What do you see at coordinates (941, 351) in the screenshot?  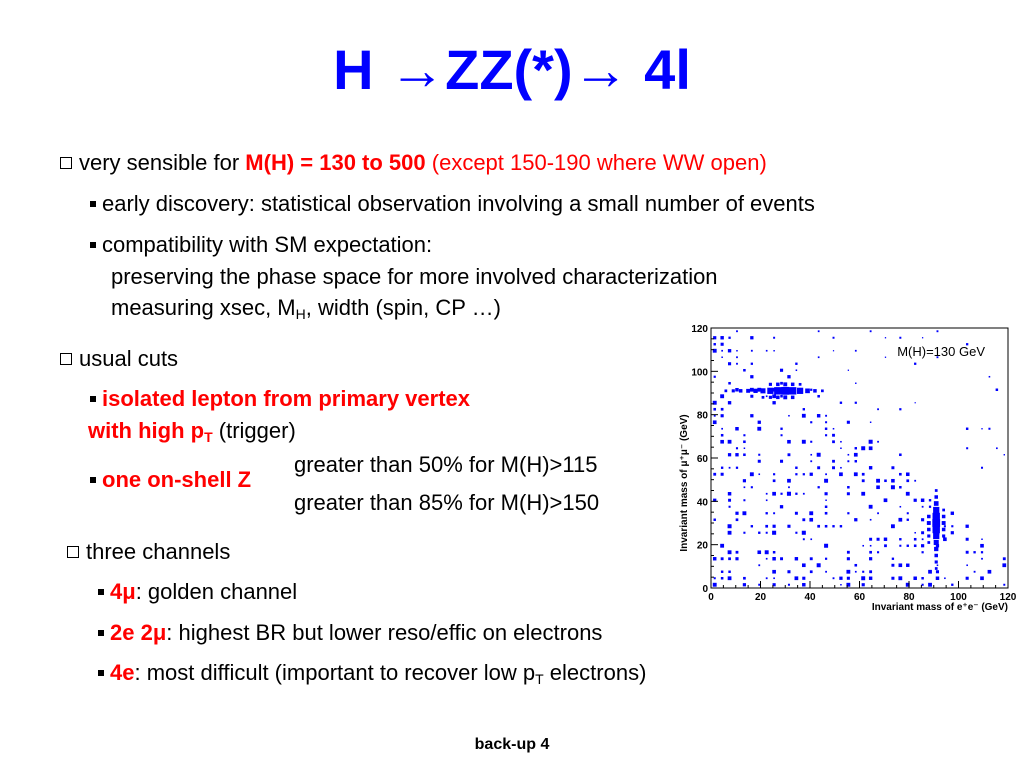 I see `chart-annotation: M(H)=130 GeV` at bounding box center [941, 351].